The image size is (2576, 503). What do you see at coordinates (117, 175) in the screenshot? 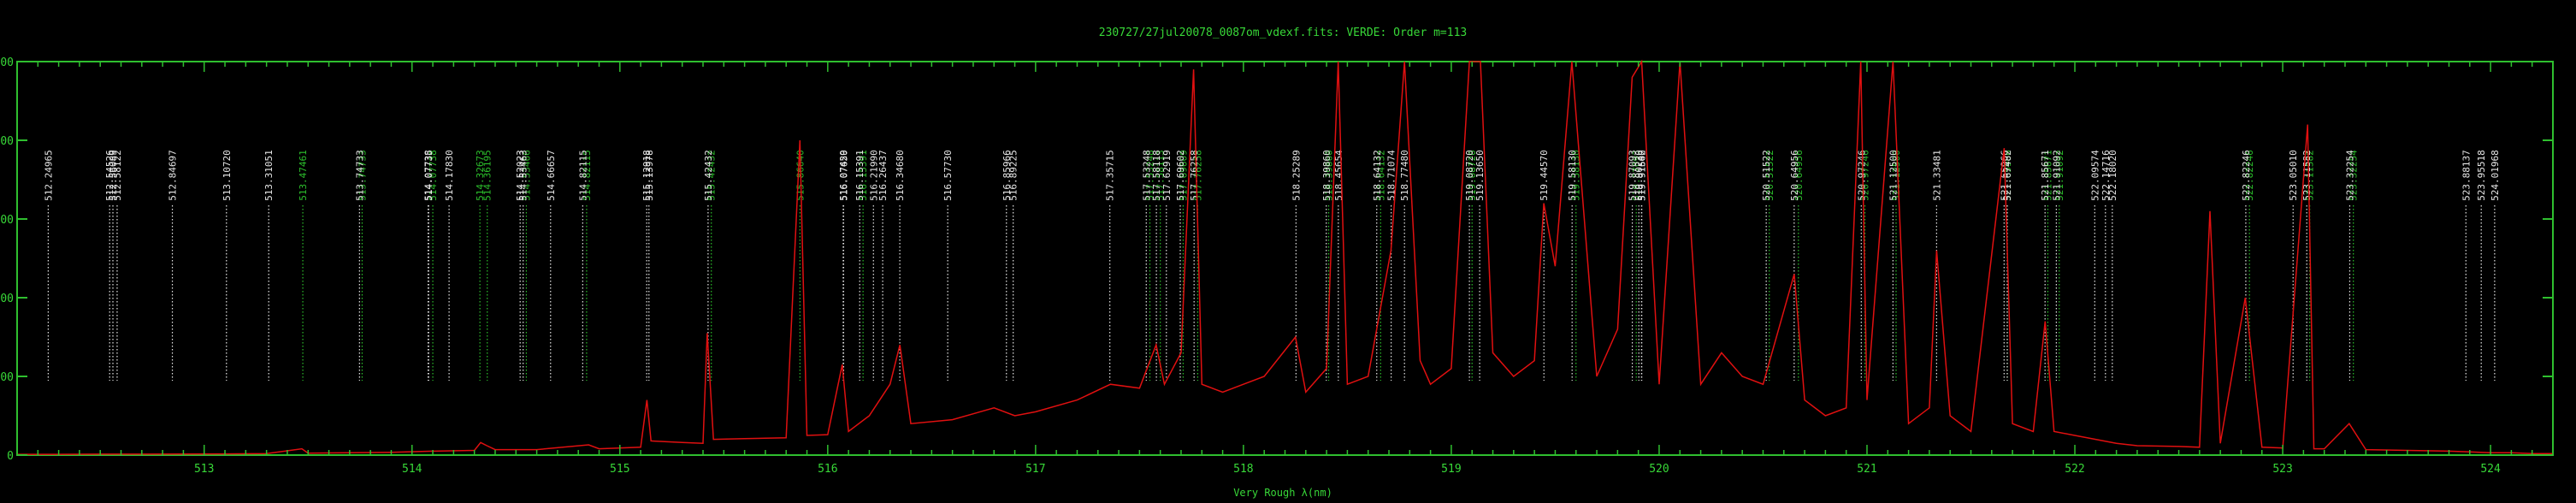
I see `white-line-label: 512.58122` at bounding box center [117, 175].